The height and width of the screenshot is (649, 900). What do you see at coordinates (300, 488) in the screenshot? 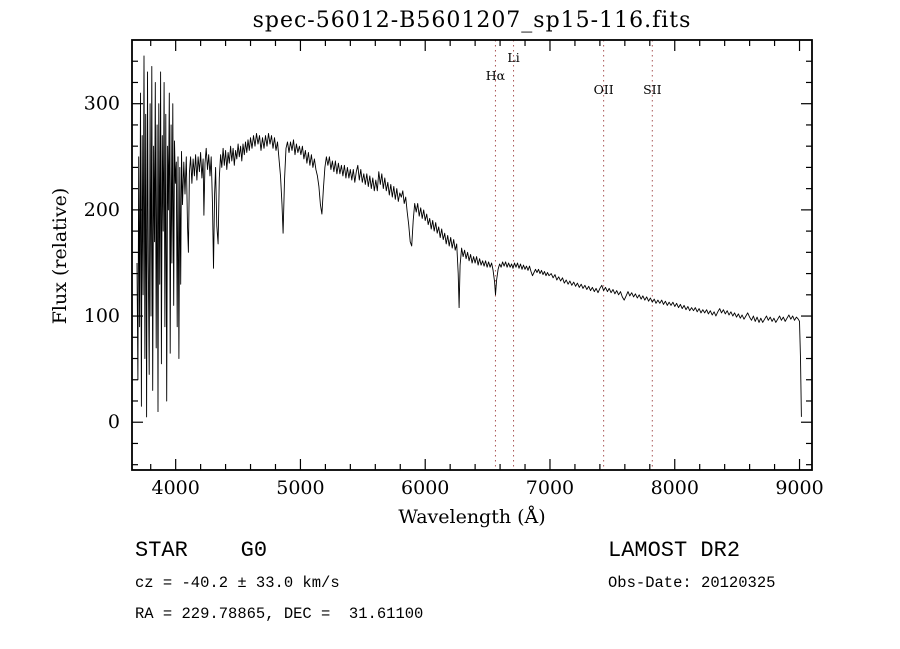
I see `x-tick-label: 5000` at bounding box center [300, 488].